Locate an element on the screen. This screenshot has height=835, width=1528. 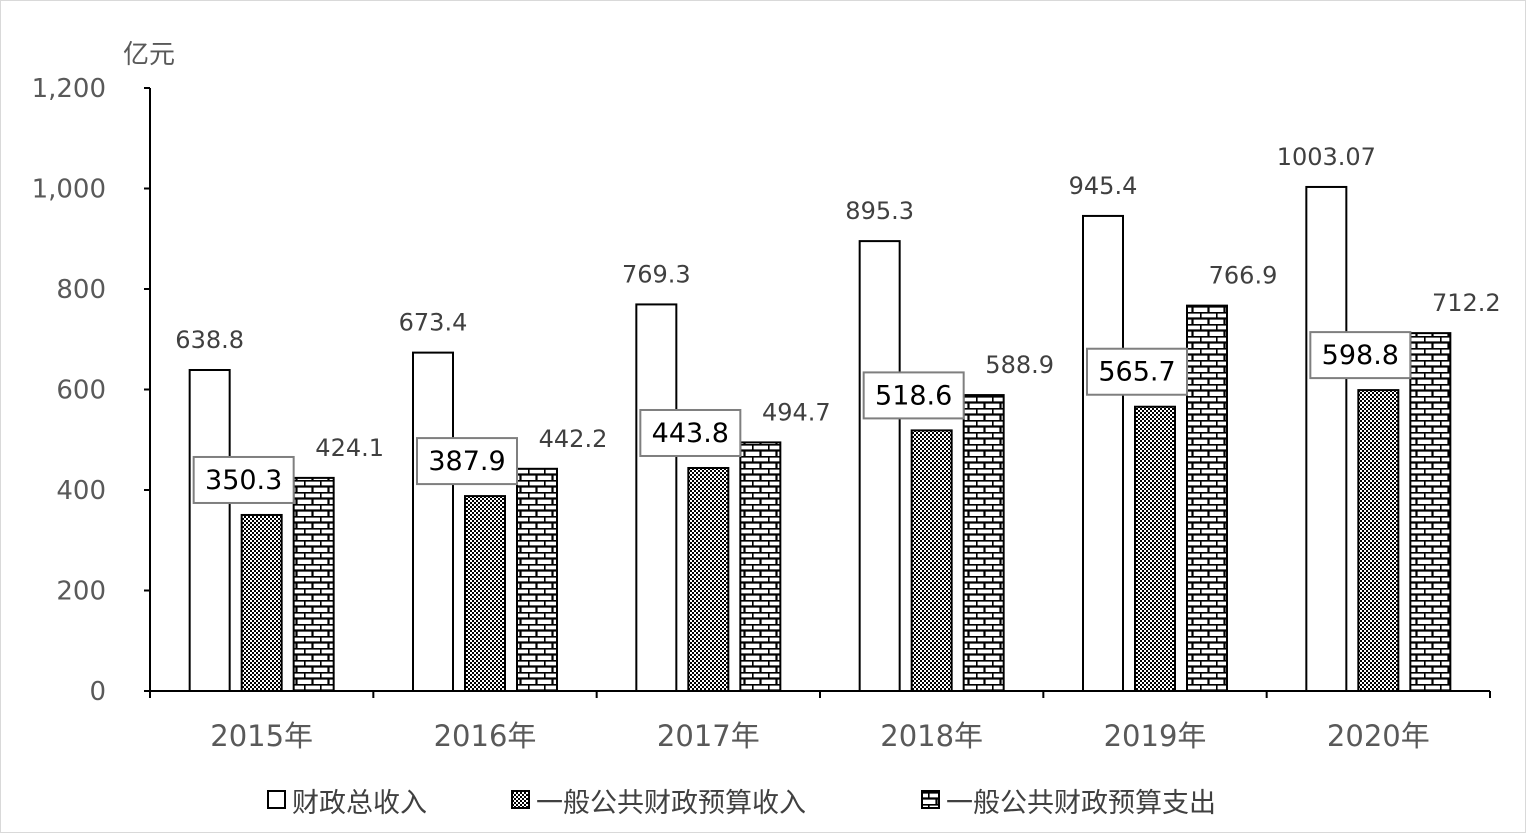
data-label: 945.4 is located at coordinates (1103, 186).